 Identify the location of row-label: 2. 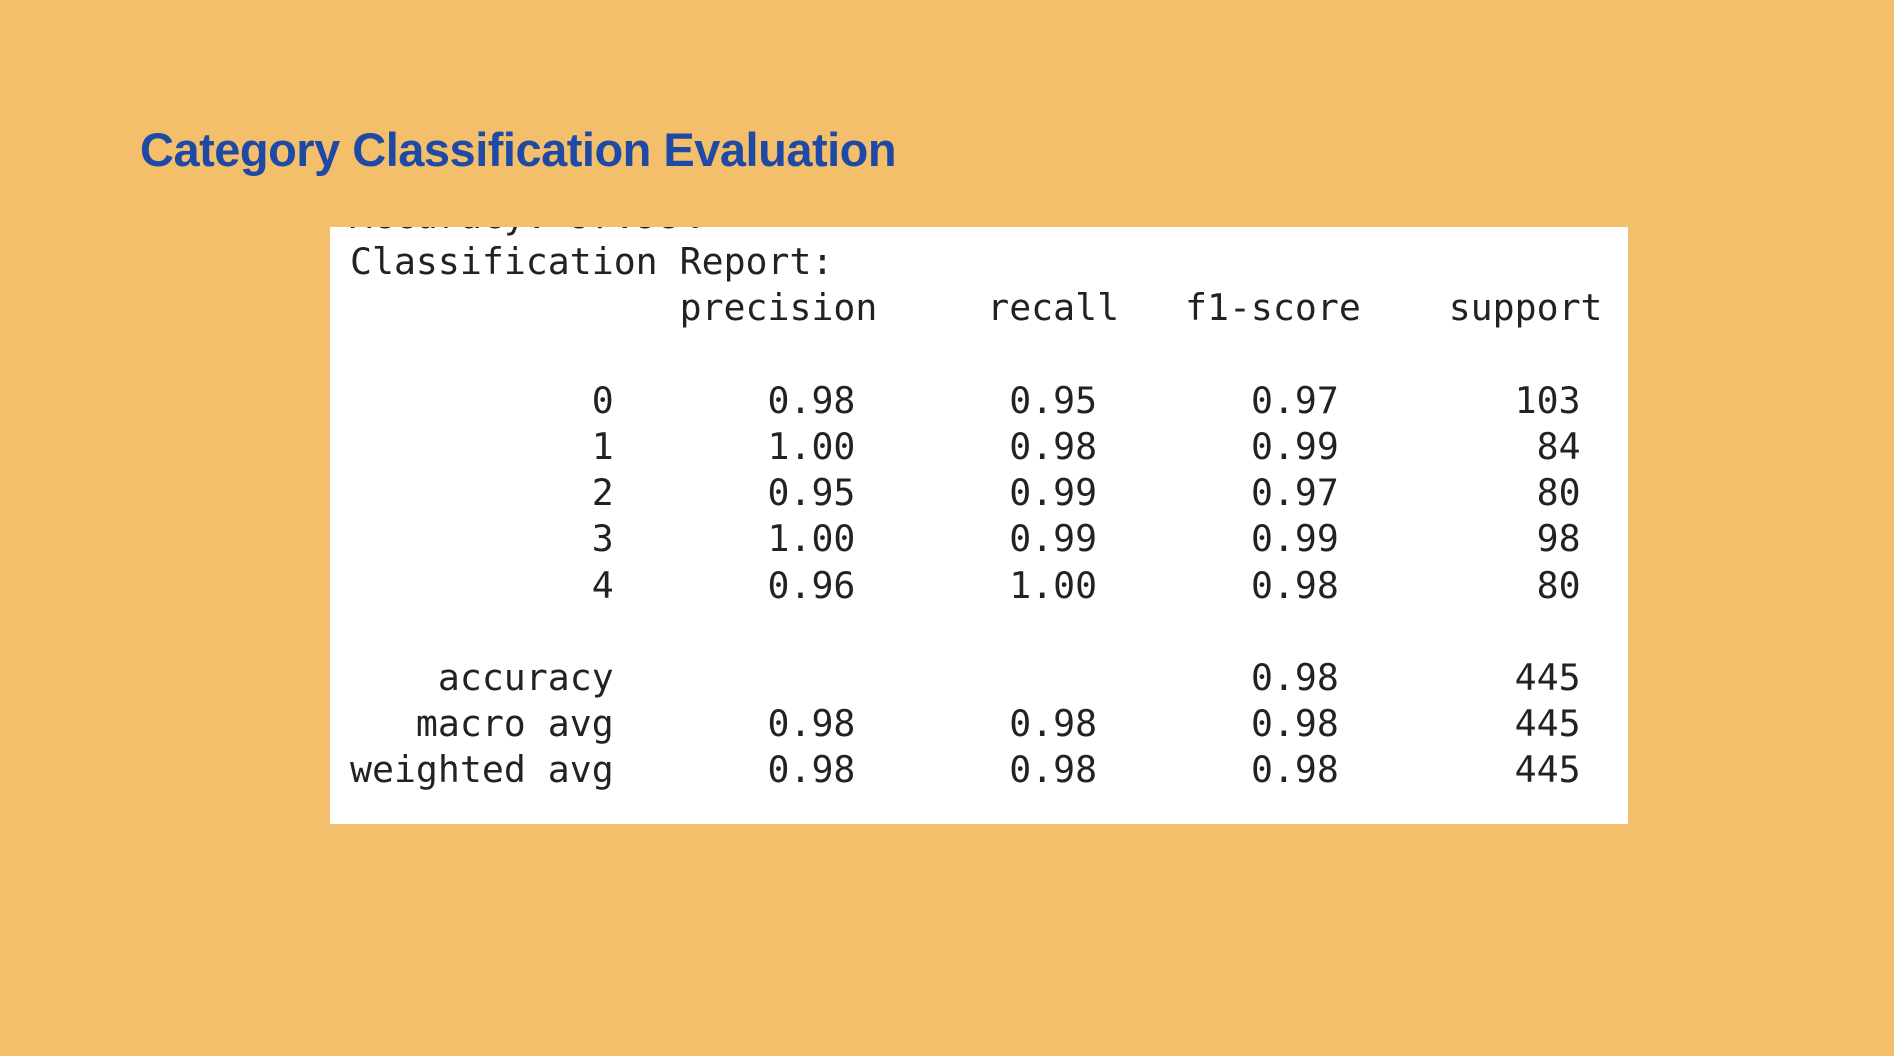
(602, 493).